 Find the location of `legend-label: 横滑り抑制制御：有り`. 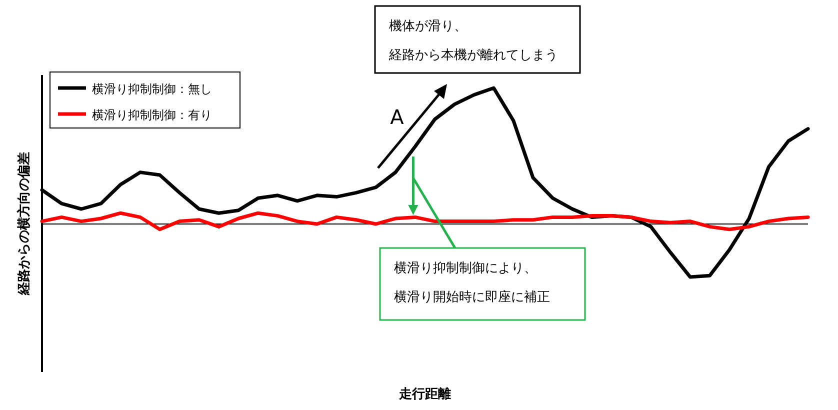

legend-label: 横滑り抑制制御：有り is located at coordinates (152, 115).